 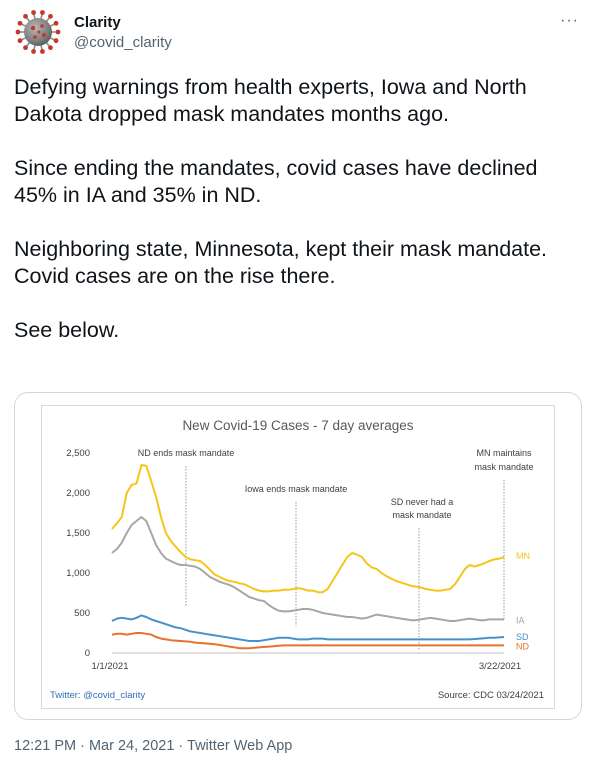 I want to click on avatar, so click(x=38, y=32).